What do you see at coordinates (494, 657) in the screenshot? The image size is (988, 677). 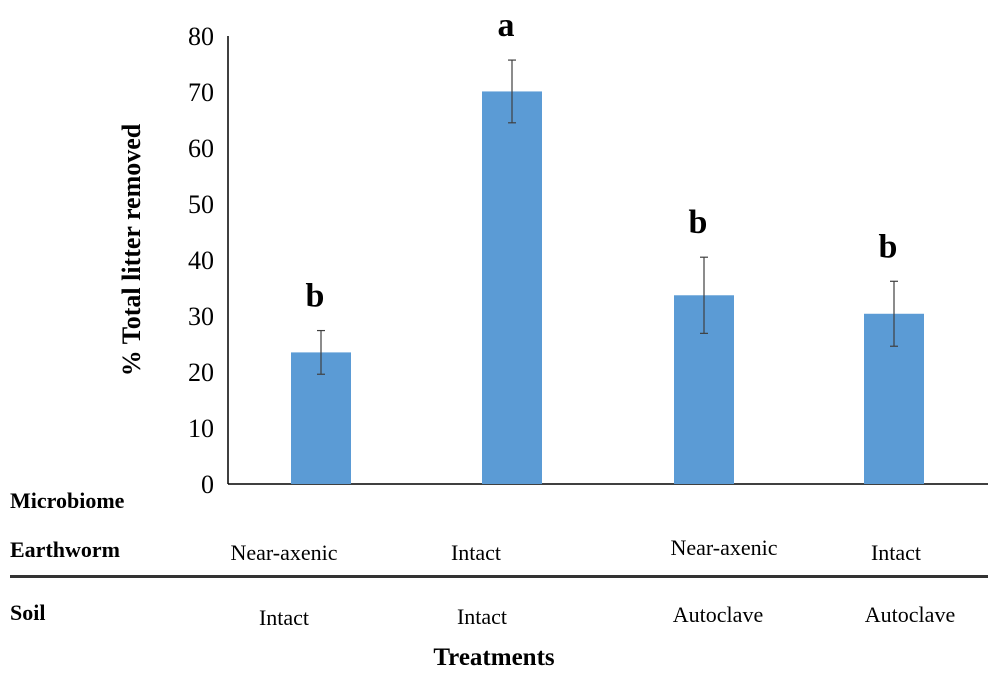 I see `x-axis-title: Treatments` at bounding box center [494, 657].